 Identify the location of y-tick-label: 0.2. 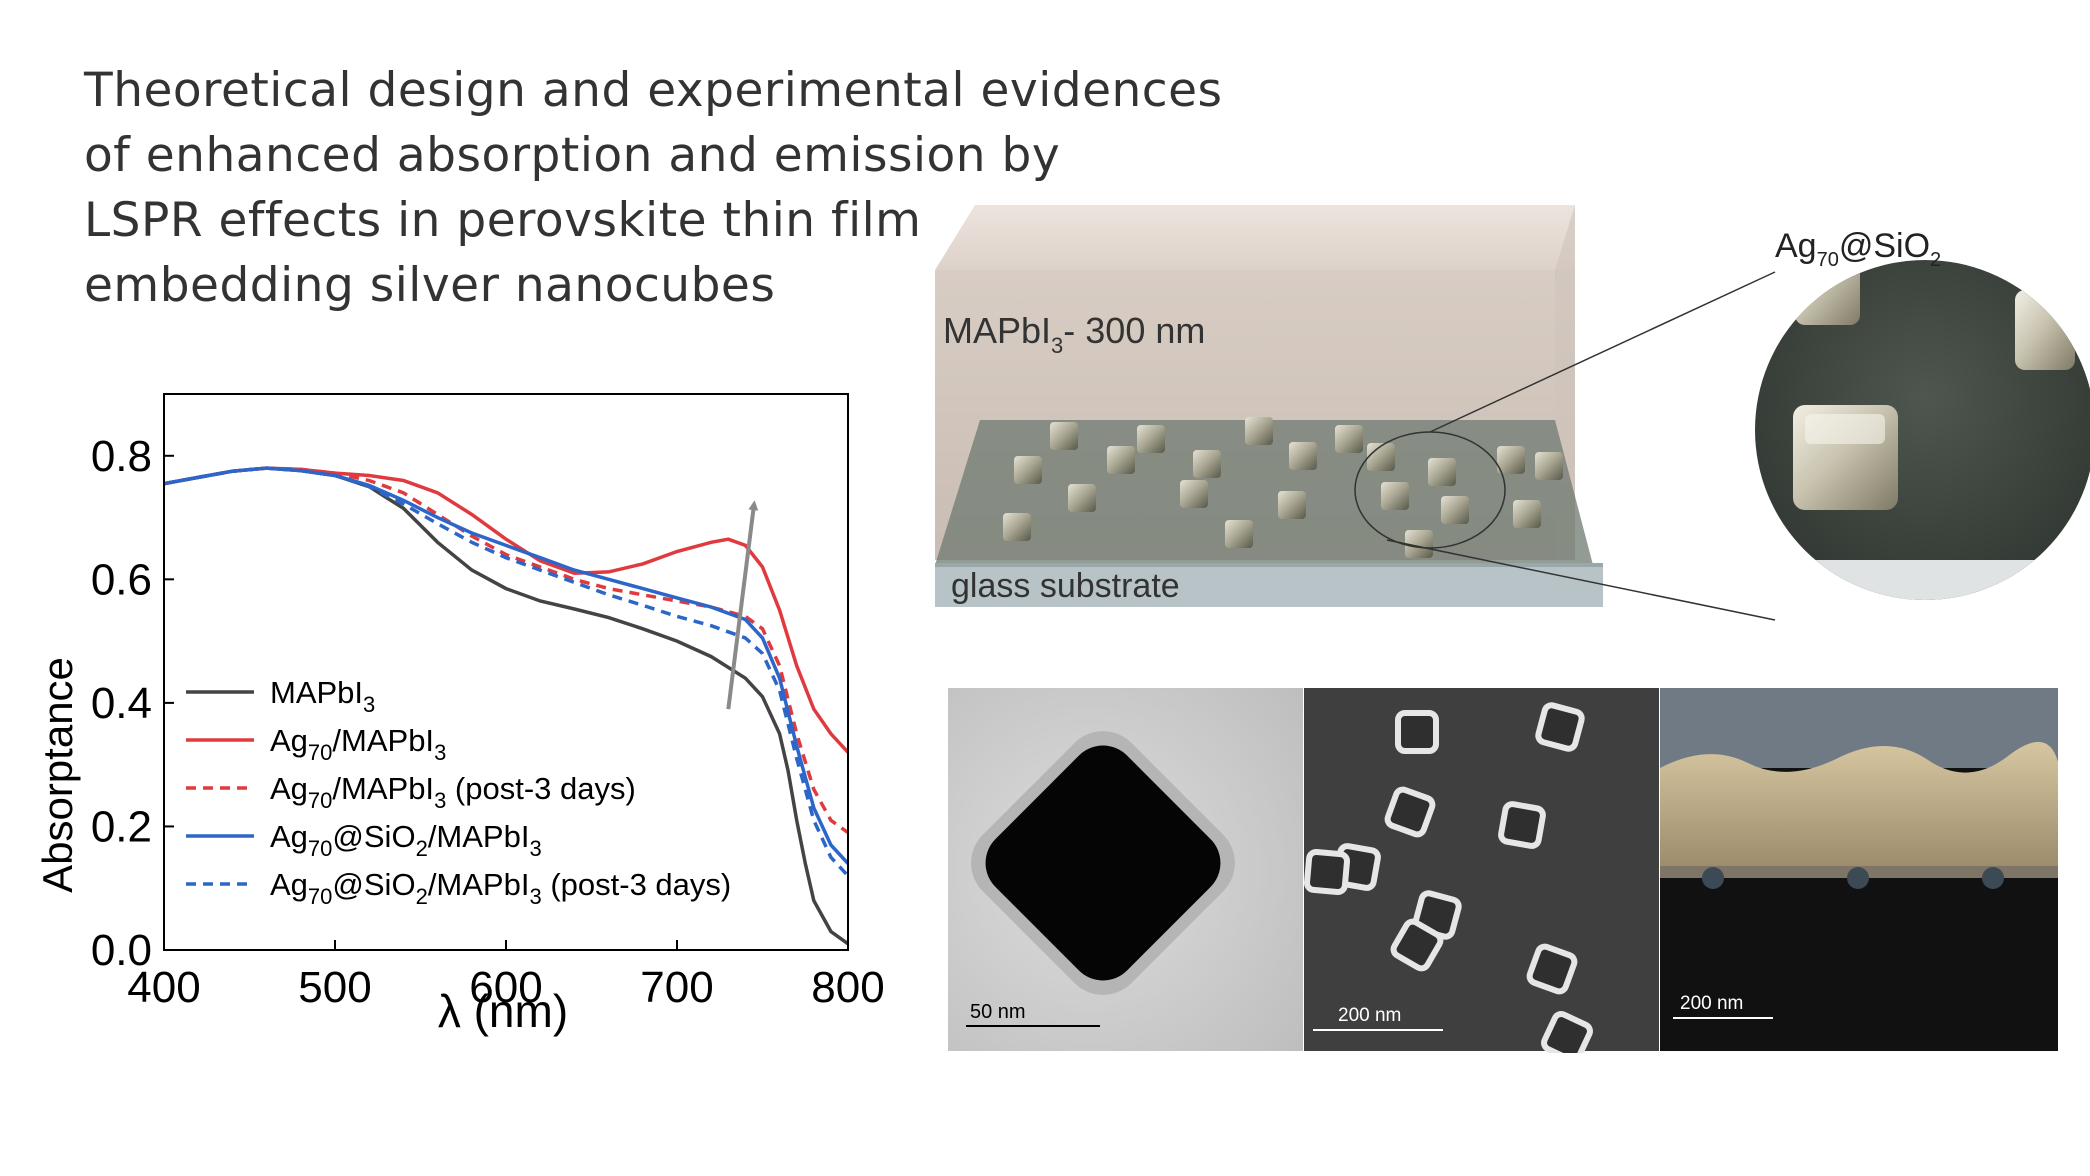
(121, 826).